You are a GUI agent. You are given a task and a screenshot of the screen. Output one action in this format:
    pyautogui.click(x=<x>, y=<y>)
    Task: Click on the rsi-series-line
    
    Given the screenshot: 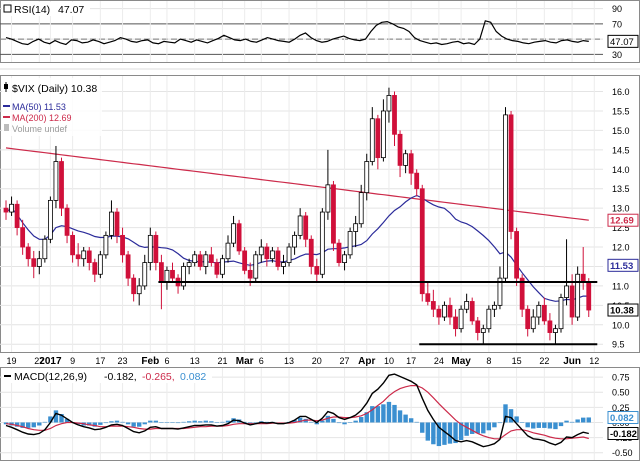 What is the action you would take?
    pyautogui.click(x=297, y=33)
    